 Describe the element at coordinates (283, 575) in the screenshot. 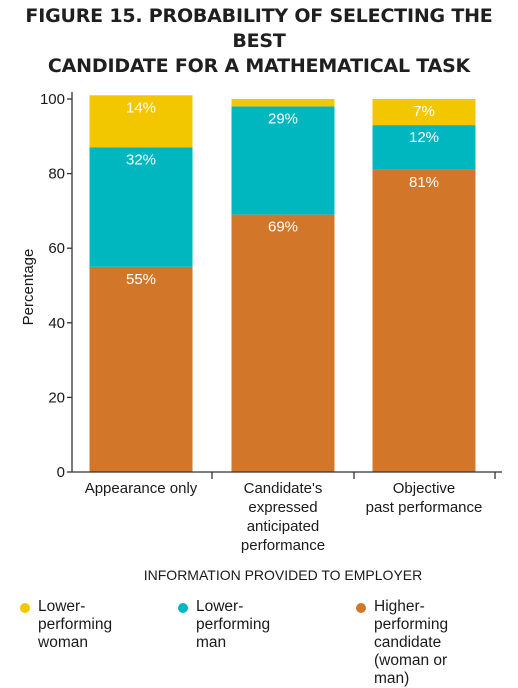

I see `x-axis-label: INFORMATION PROVIDED TO EMPLOYER` at that location.